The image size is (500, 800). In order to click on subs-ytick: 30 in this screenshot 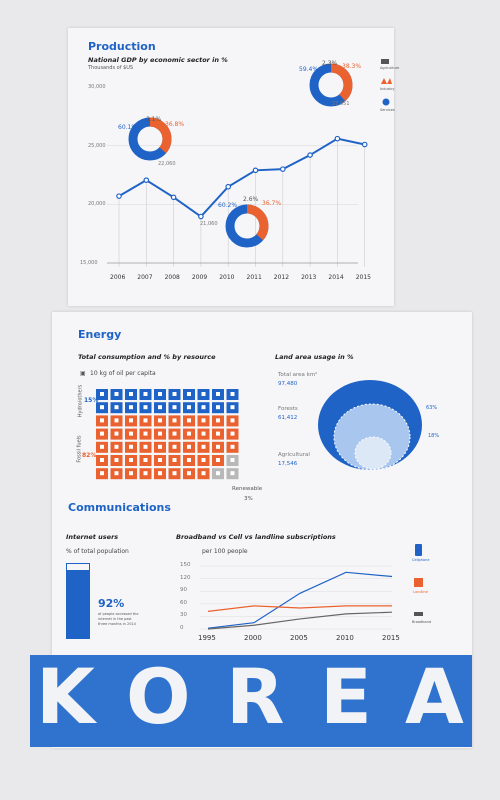, I will do `click(183, 615)`.